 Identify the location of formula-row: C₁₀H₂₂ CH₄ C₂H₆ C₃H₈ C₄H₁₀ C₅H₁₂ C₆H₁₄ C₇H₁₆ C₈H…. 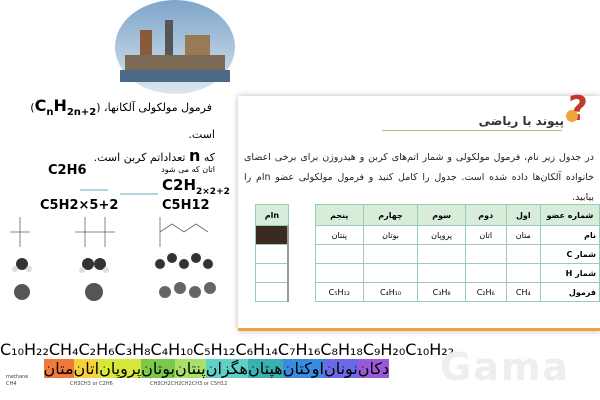
(227, 349).